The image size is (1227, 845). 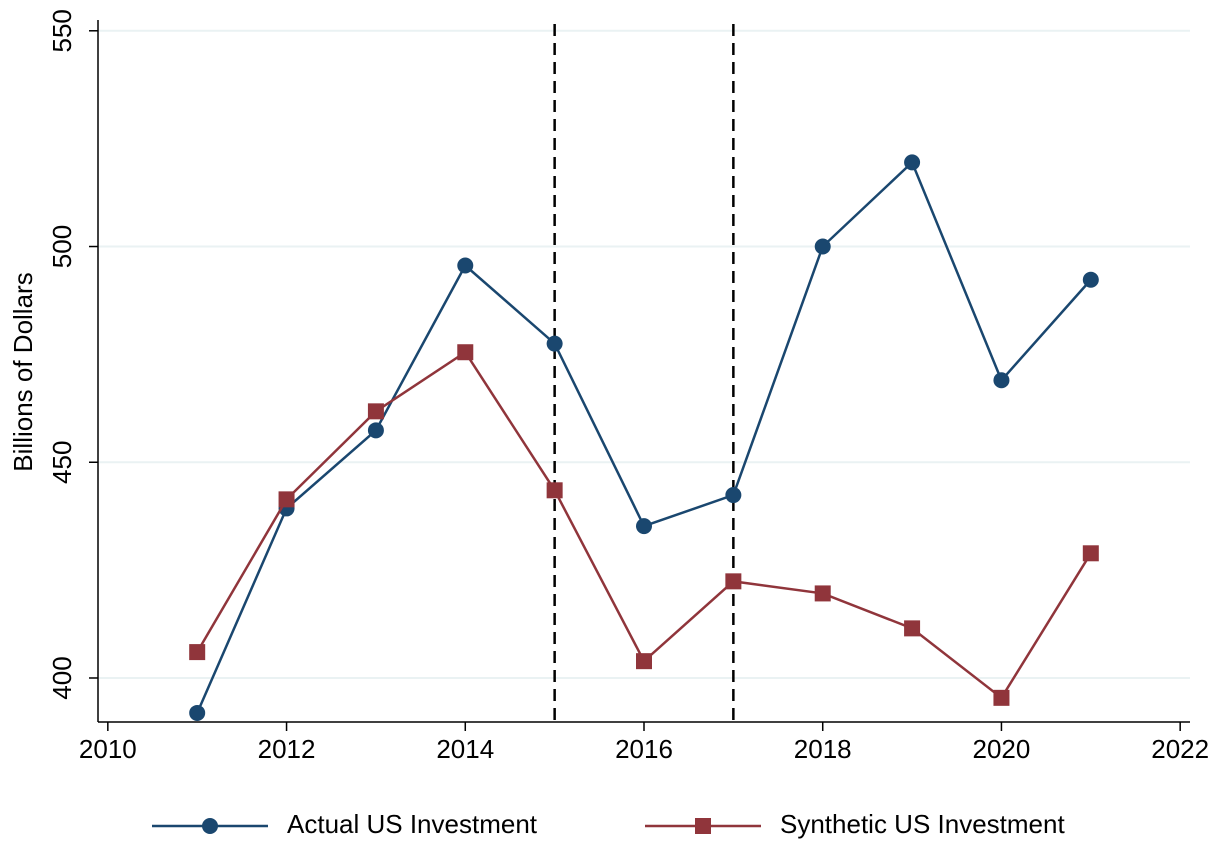 What do you see at coordinates (922, 824) in the screenshot?
I see `legend-label: Synthetic US Investment` at bounding box center [922, 824].